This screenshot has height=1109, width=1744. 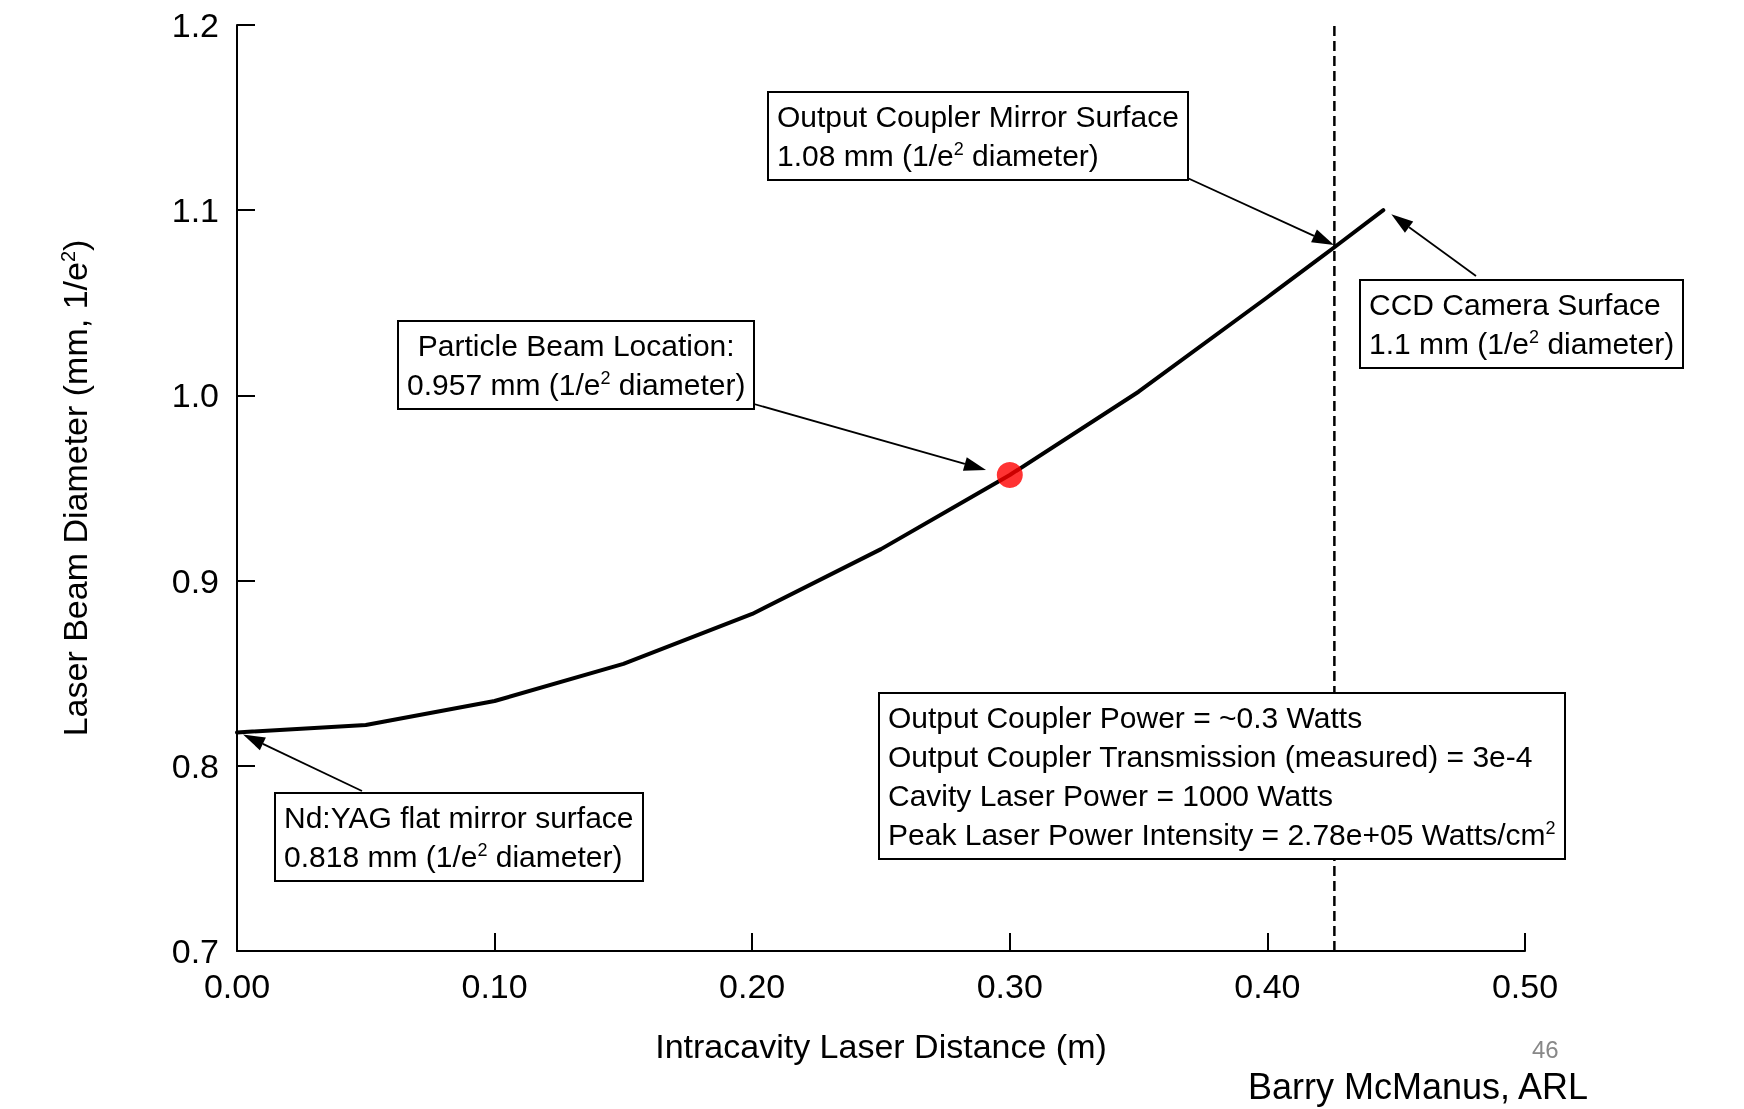 What do you see at coordinates (576, 365) in the screenshot?
I see `annotation: Particle Beam Location: 0.957 mm (1/e$^{2}$ diameter)` at bounding box center [576, 365].